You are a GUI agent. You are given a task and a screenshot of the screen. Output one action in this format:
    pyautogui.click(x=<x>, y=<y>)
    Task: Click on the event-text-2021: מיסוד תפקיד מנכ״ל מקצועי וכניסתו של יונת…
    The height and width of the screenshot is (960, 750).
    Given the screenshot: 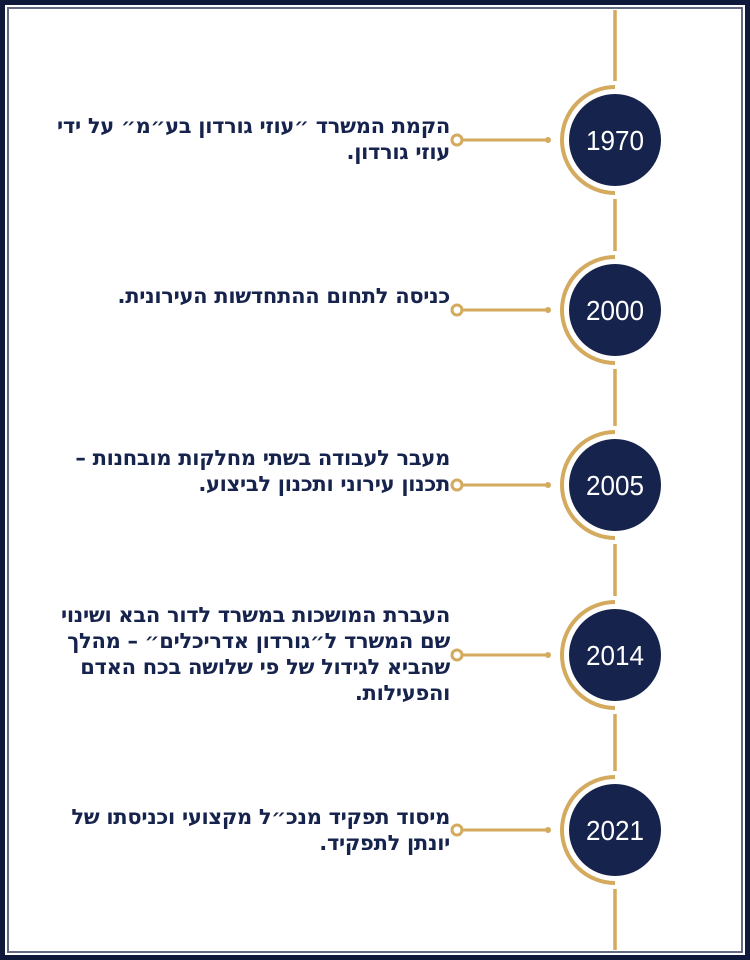 What is the action you would take?
    pyautogui.click(x=260, y=830)
    